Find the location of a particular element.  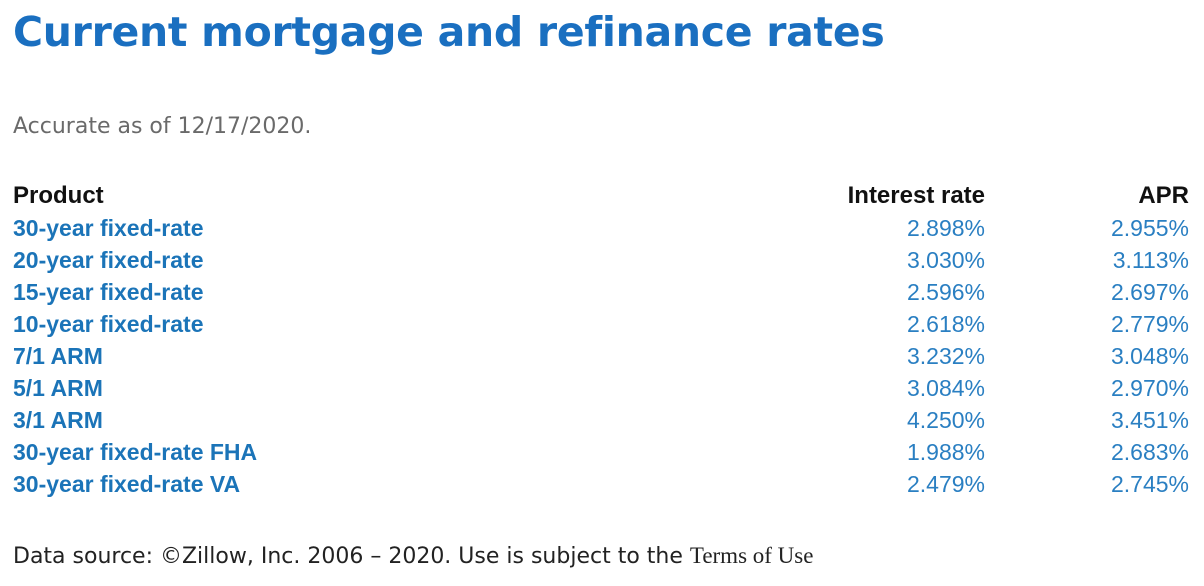

product-name: 10-year fixed-rate is located at coordinates (108, 324).